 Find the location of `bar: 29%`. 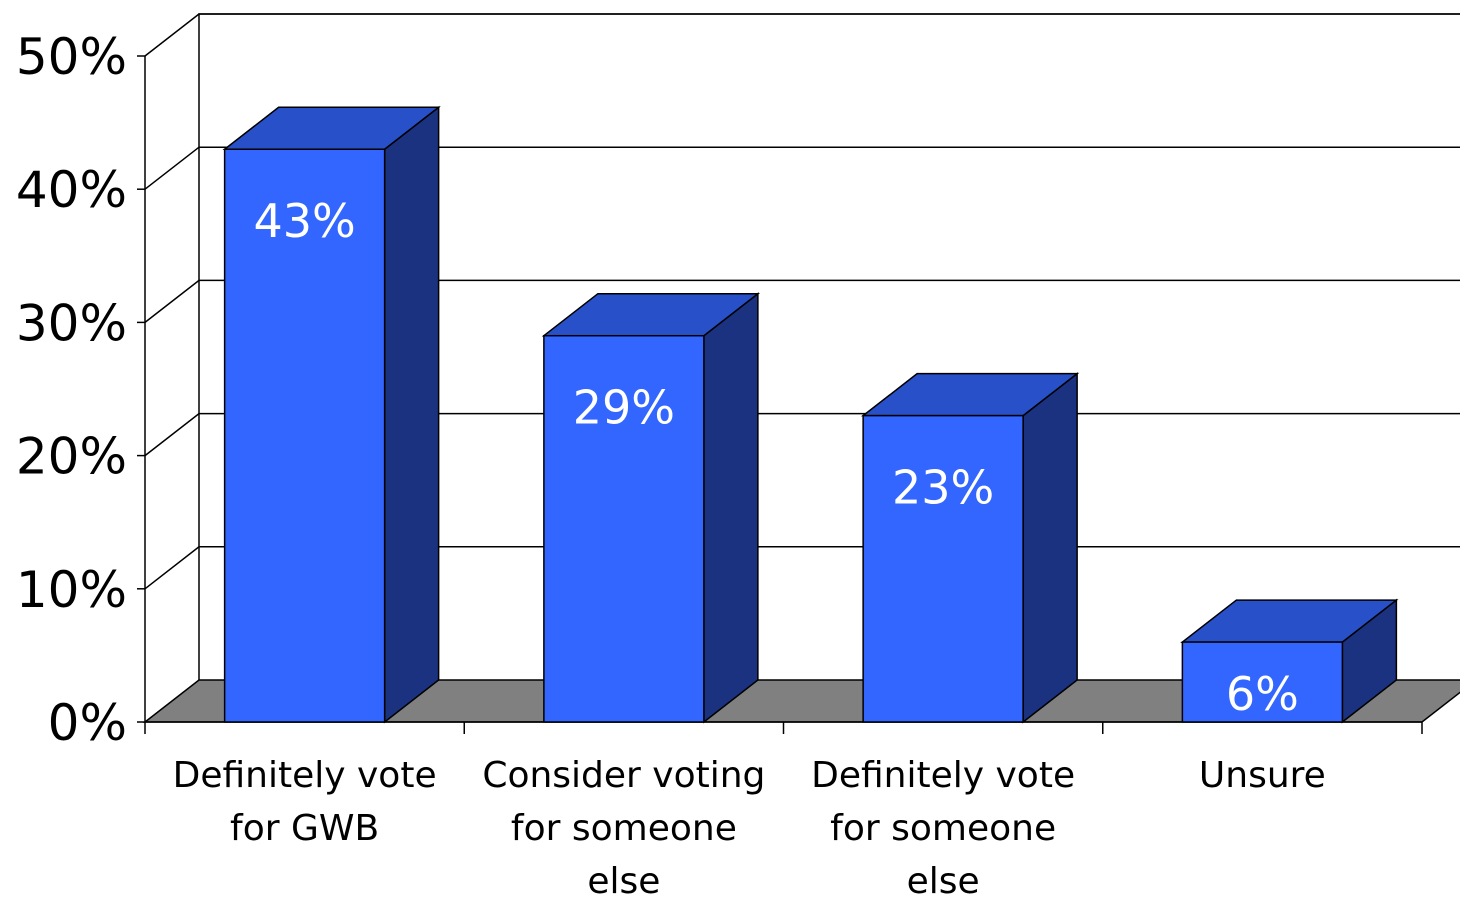

bar: 29% is located at coordinates (651, 508).